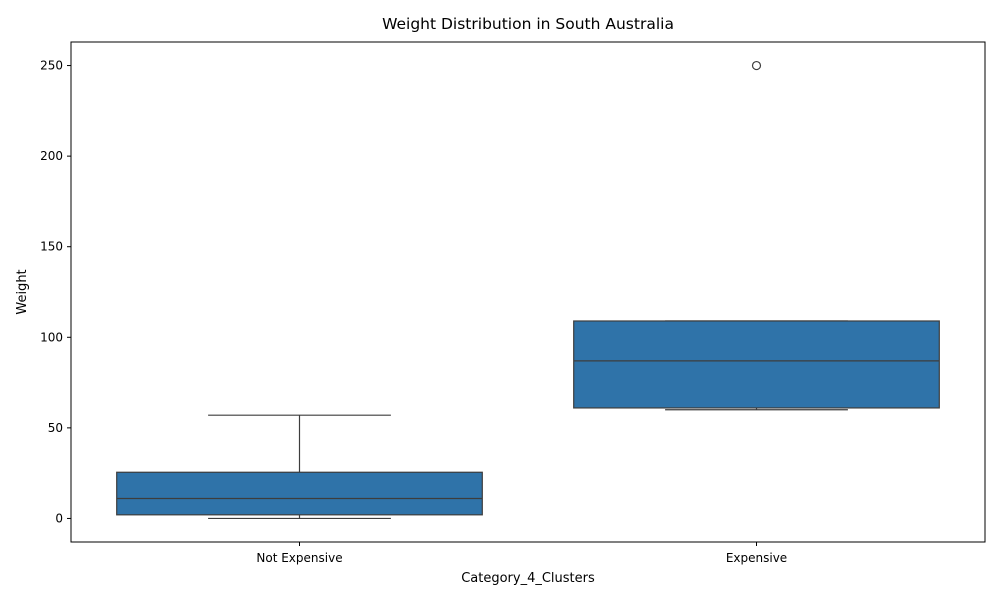 Image resolution: width=1000 pixels, height=600 pixels. What do you see at coordinates (528, 578) in the screenshot?
I see `x-axis-label: Category_4_Clusters` at bounding box center [528, 578].